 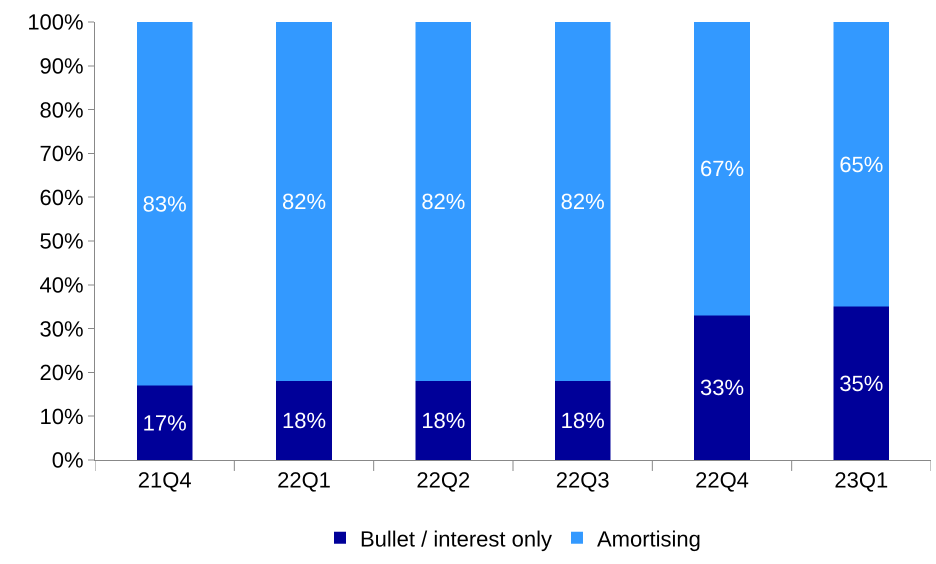 What do you see at coordinates (55, 22) in the screenshot?
I see `y-tick-label: 100%` at bounding box center [55, 22].